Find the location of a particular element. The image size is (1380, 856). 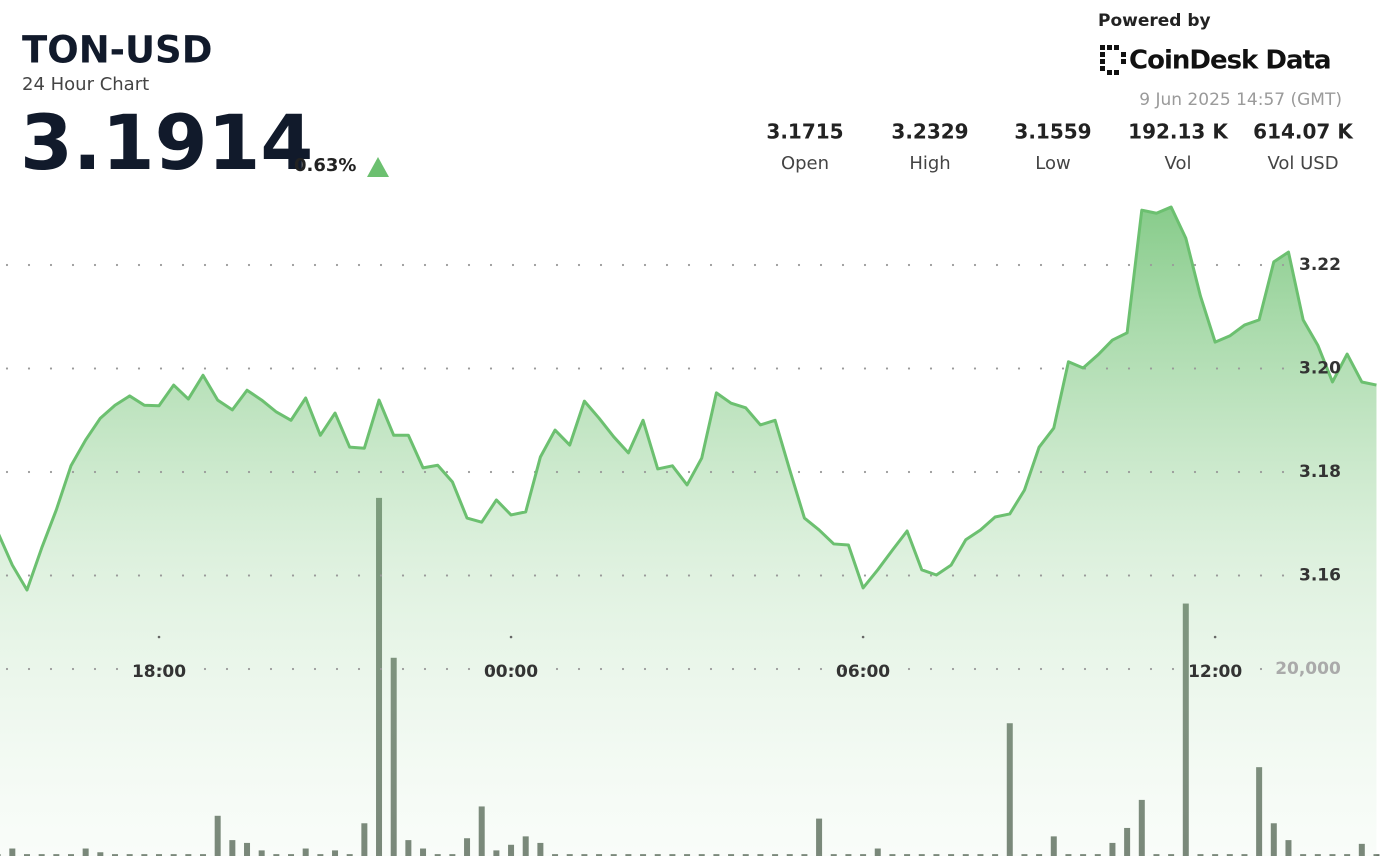

up-arrow is located at coordinates (378, 167).